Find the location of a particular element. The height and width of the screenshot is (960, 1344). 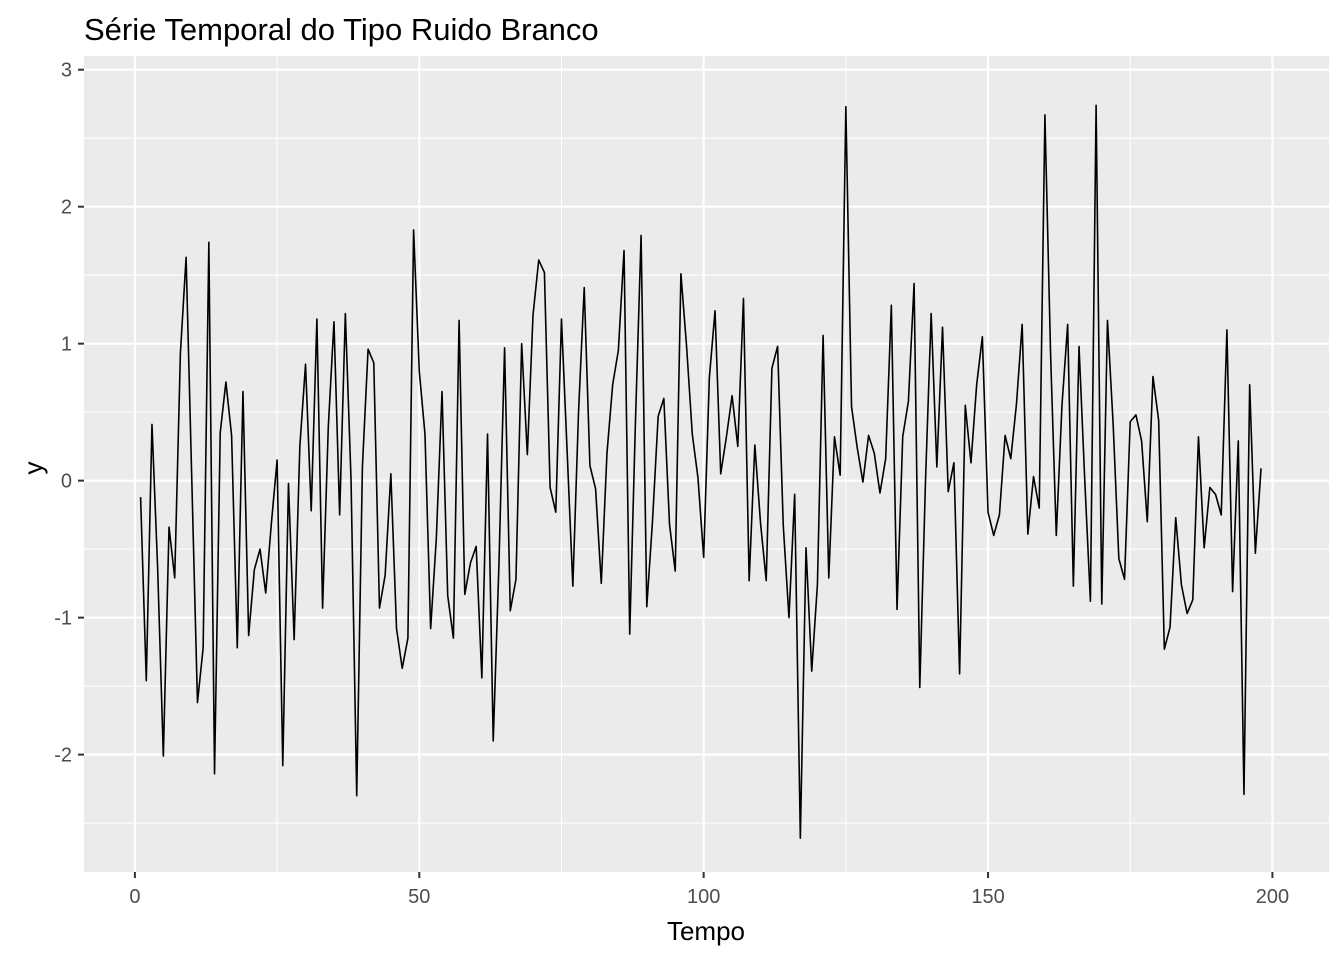

y-axis-title: y is located at coordinates (33, 468).